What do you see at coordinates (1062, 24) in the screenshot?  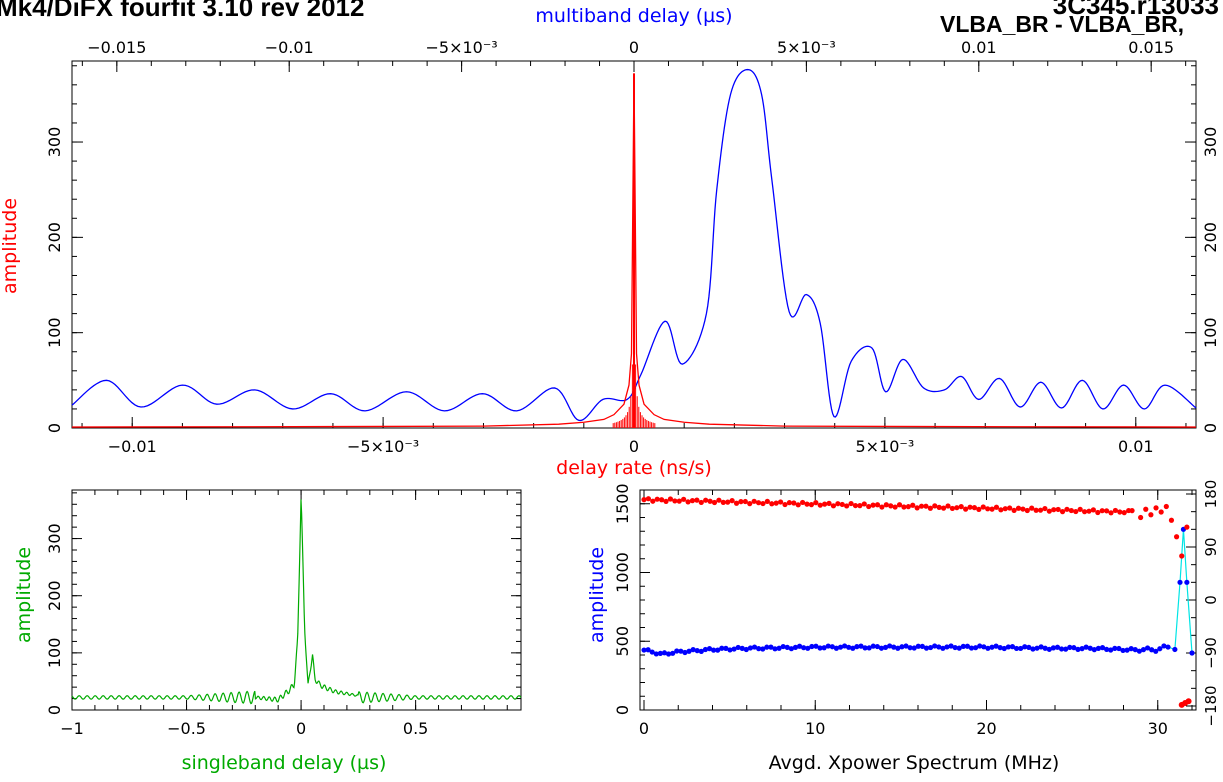 I see `header-baseline: VLBA_BR - VLBA_BR,` at bounding box center [1062, 24].